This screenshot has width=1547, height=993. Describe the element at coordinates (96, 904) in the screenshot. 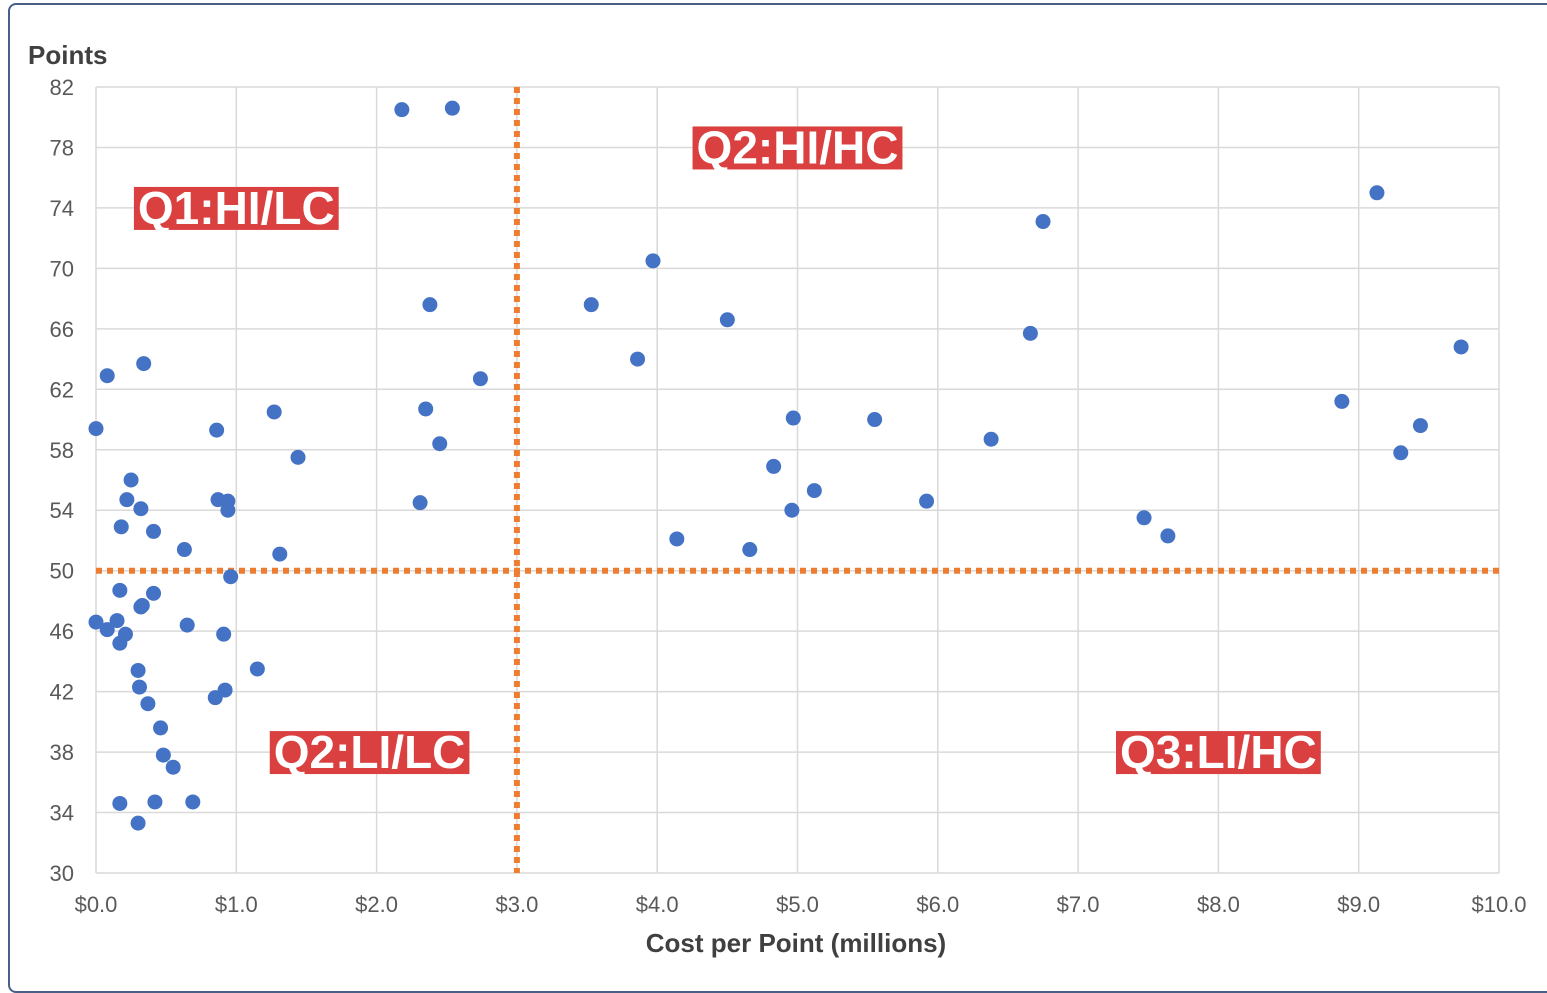

I see `x-tick-label: $0.0` at that location.